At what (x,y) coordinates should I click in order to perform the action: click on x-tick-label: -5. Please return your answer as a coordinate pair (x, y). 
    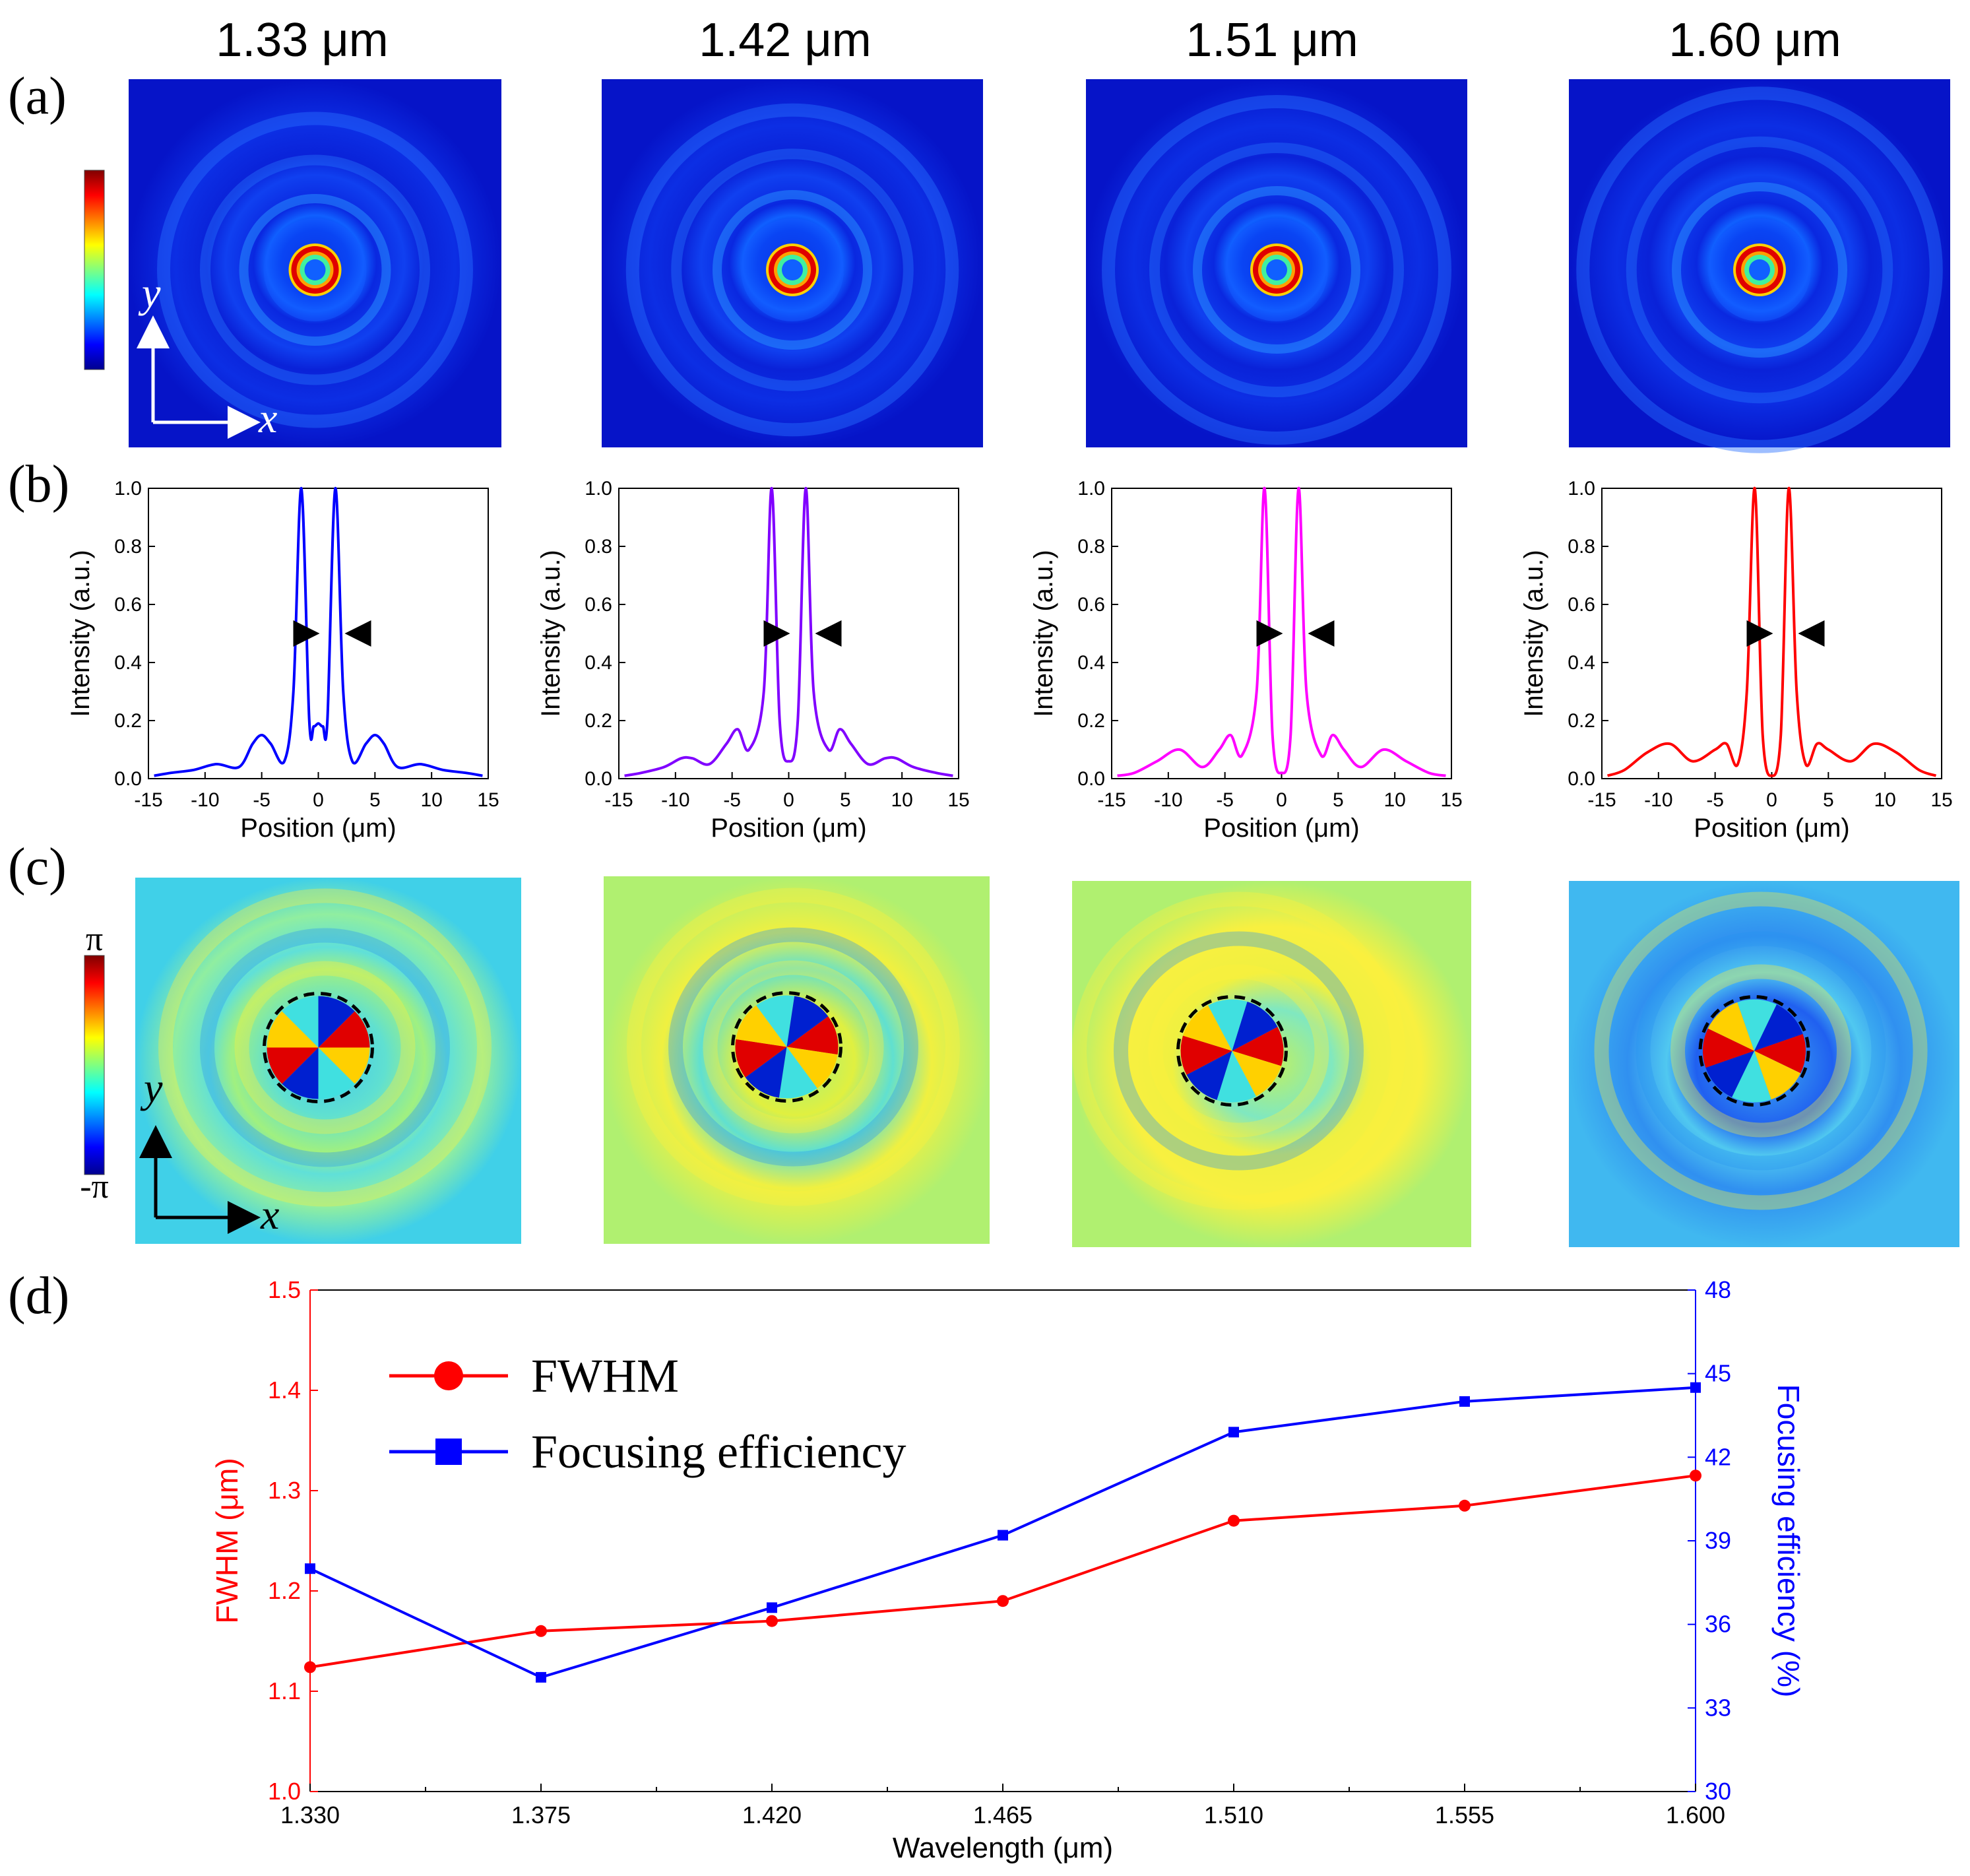
    Looking at the image, I should click on (1715, 800).